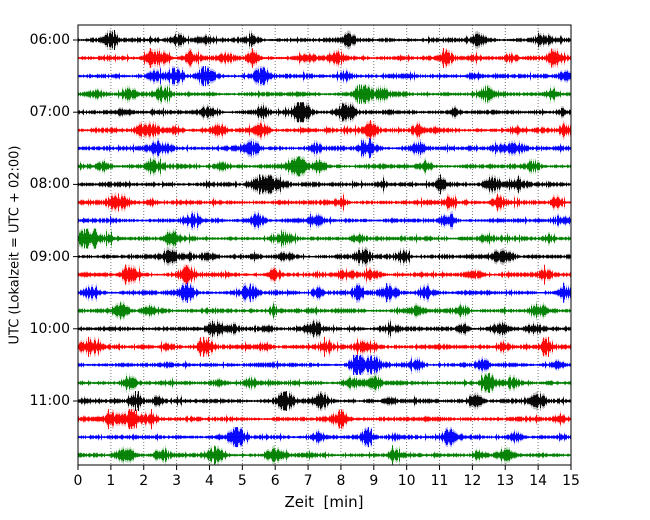 Image resolution: width=650 pixels, height=520 pixels. What do you see at coordinates (275, 481) in the screenshot?
I see `x-tick-label-6: 6` at bounding box center [275, 481].